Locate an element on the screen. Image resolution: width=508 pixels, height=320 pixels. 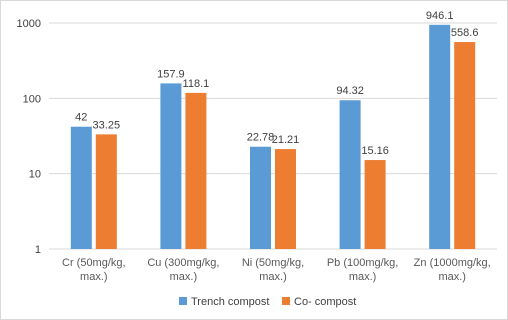
legend-label: Co- compost is located at coordinates (325, 302).